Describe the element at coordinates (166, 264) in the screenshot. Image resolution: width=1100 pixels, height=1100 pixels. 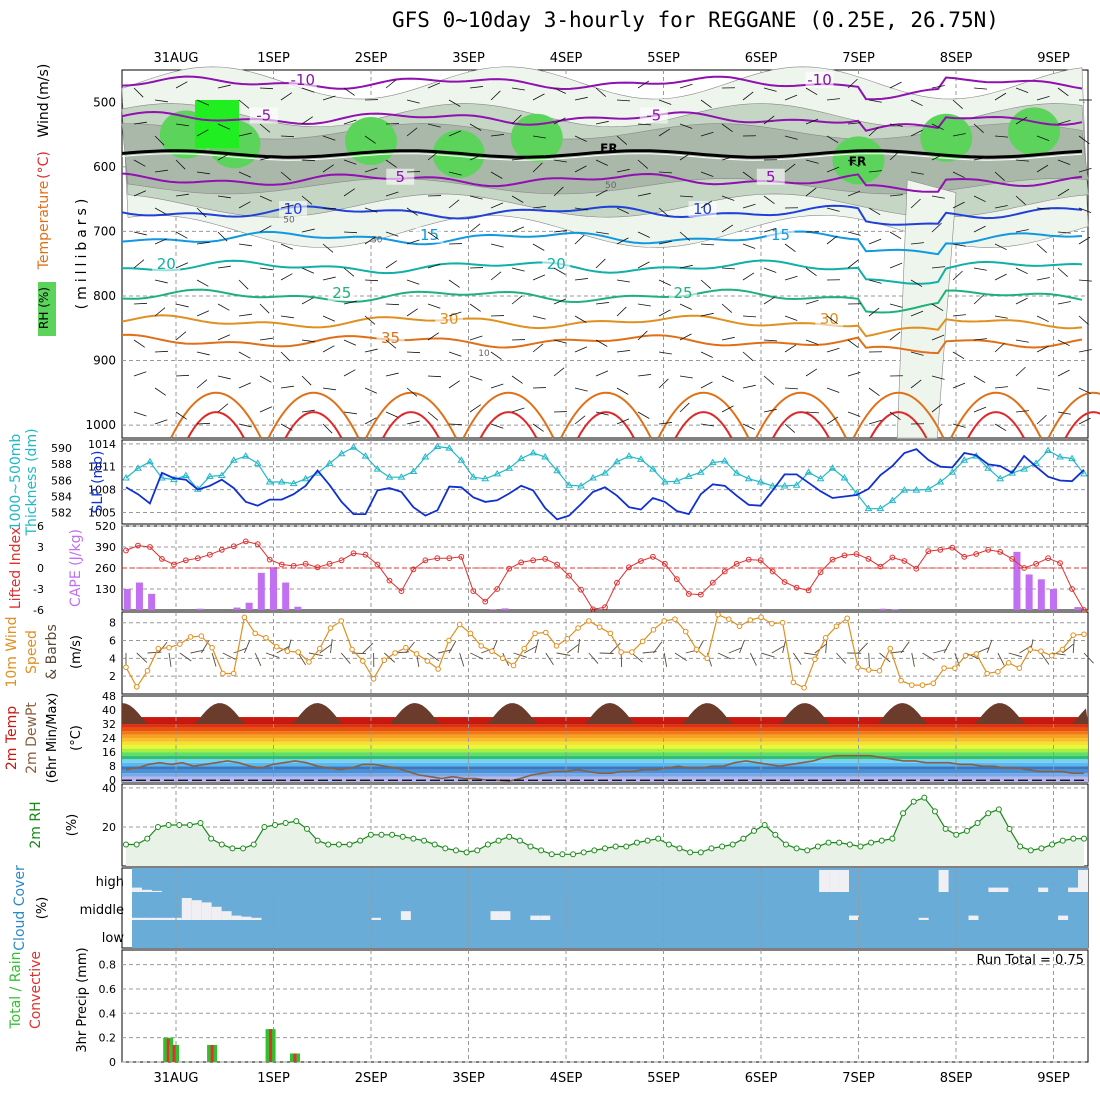
I see `isotherm-label: 20` at that location.